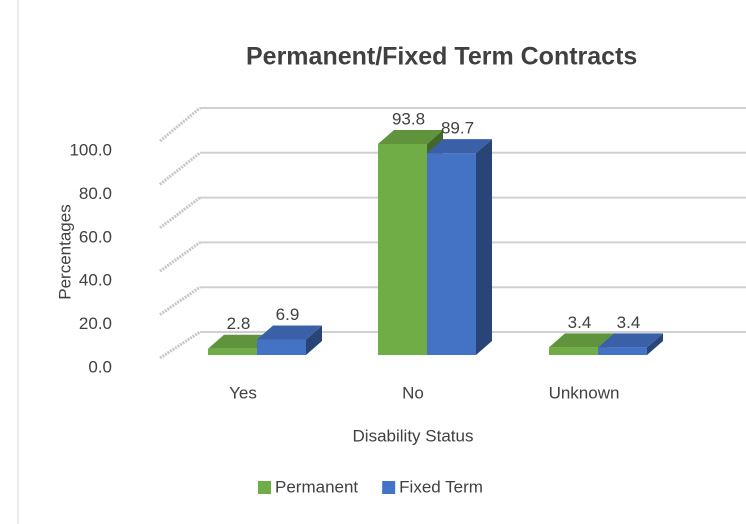 The height and width of the screenshot is (524, 746). Describe the element at coordinates (413, 392) in the screenshot. I see `x-tick-label: No` at that location.